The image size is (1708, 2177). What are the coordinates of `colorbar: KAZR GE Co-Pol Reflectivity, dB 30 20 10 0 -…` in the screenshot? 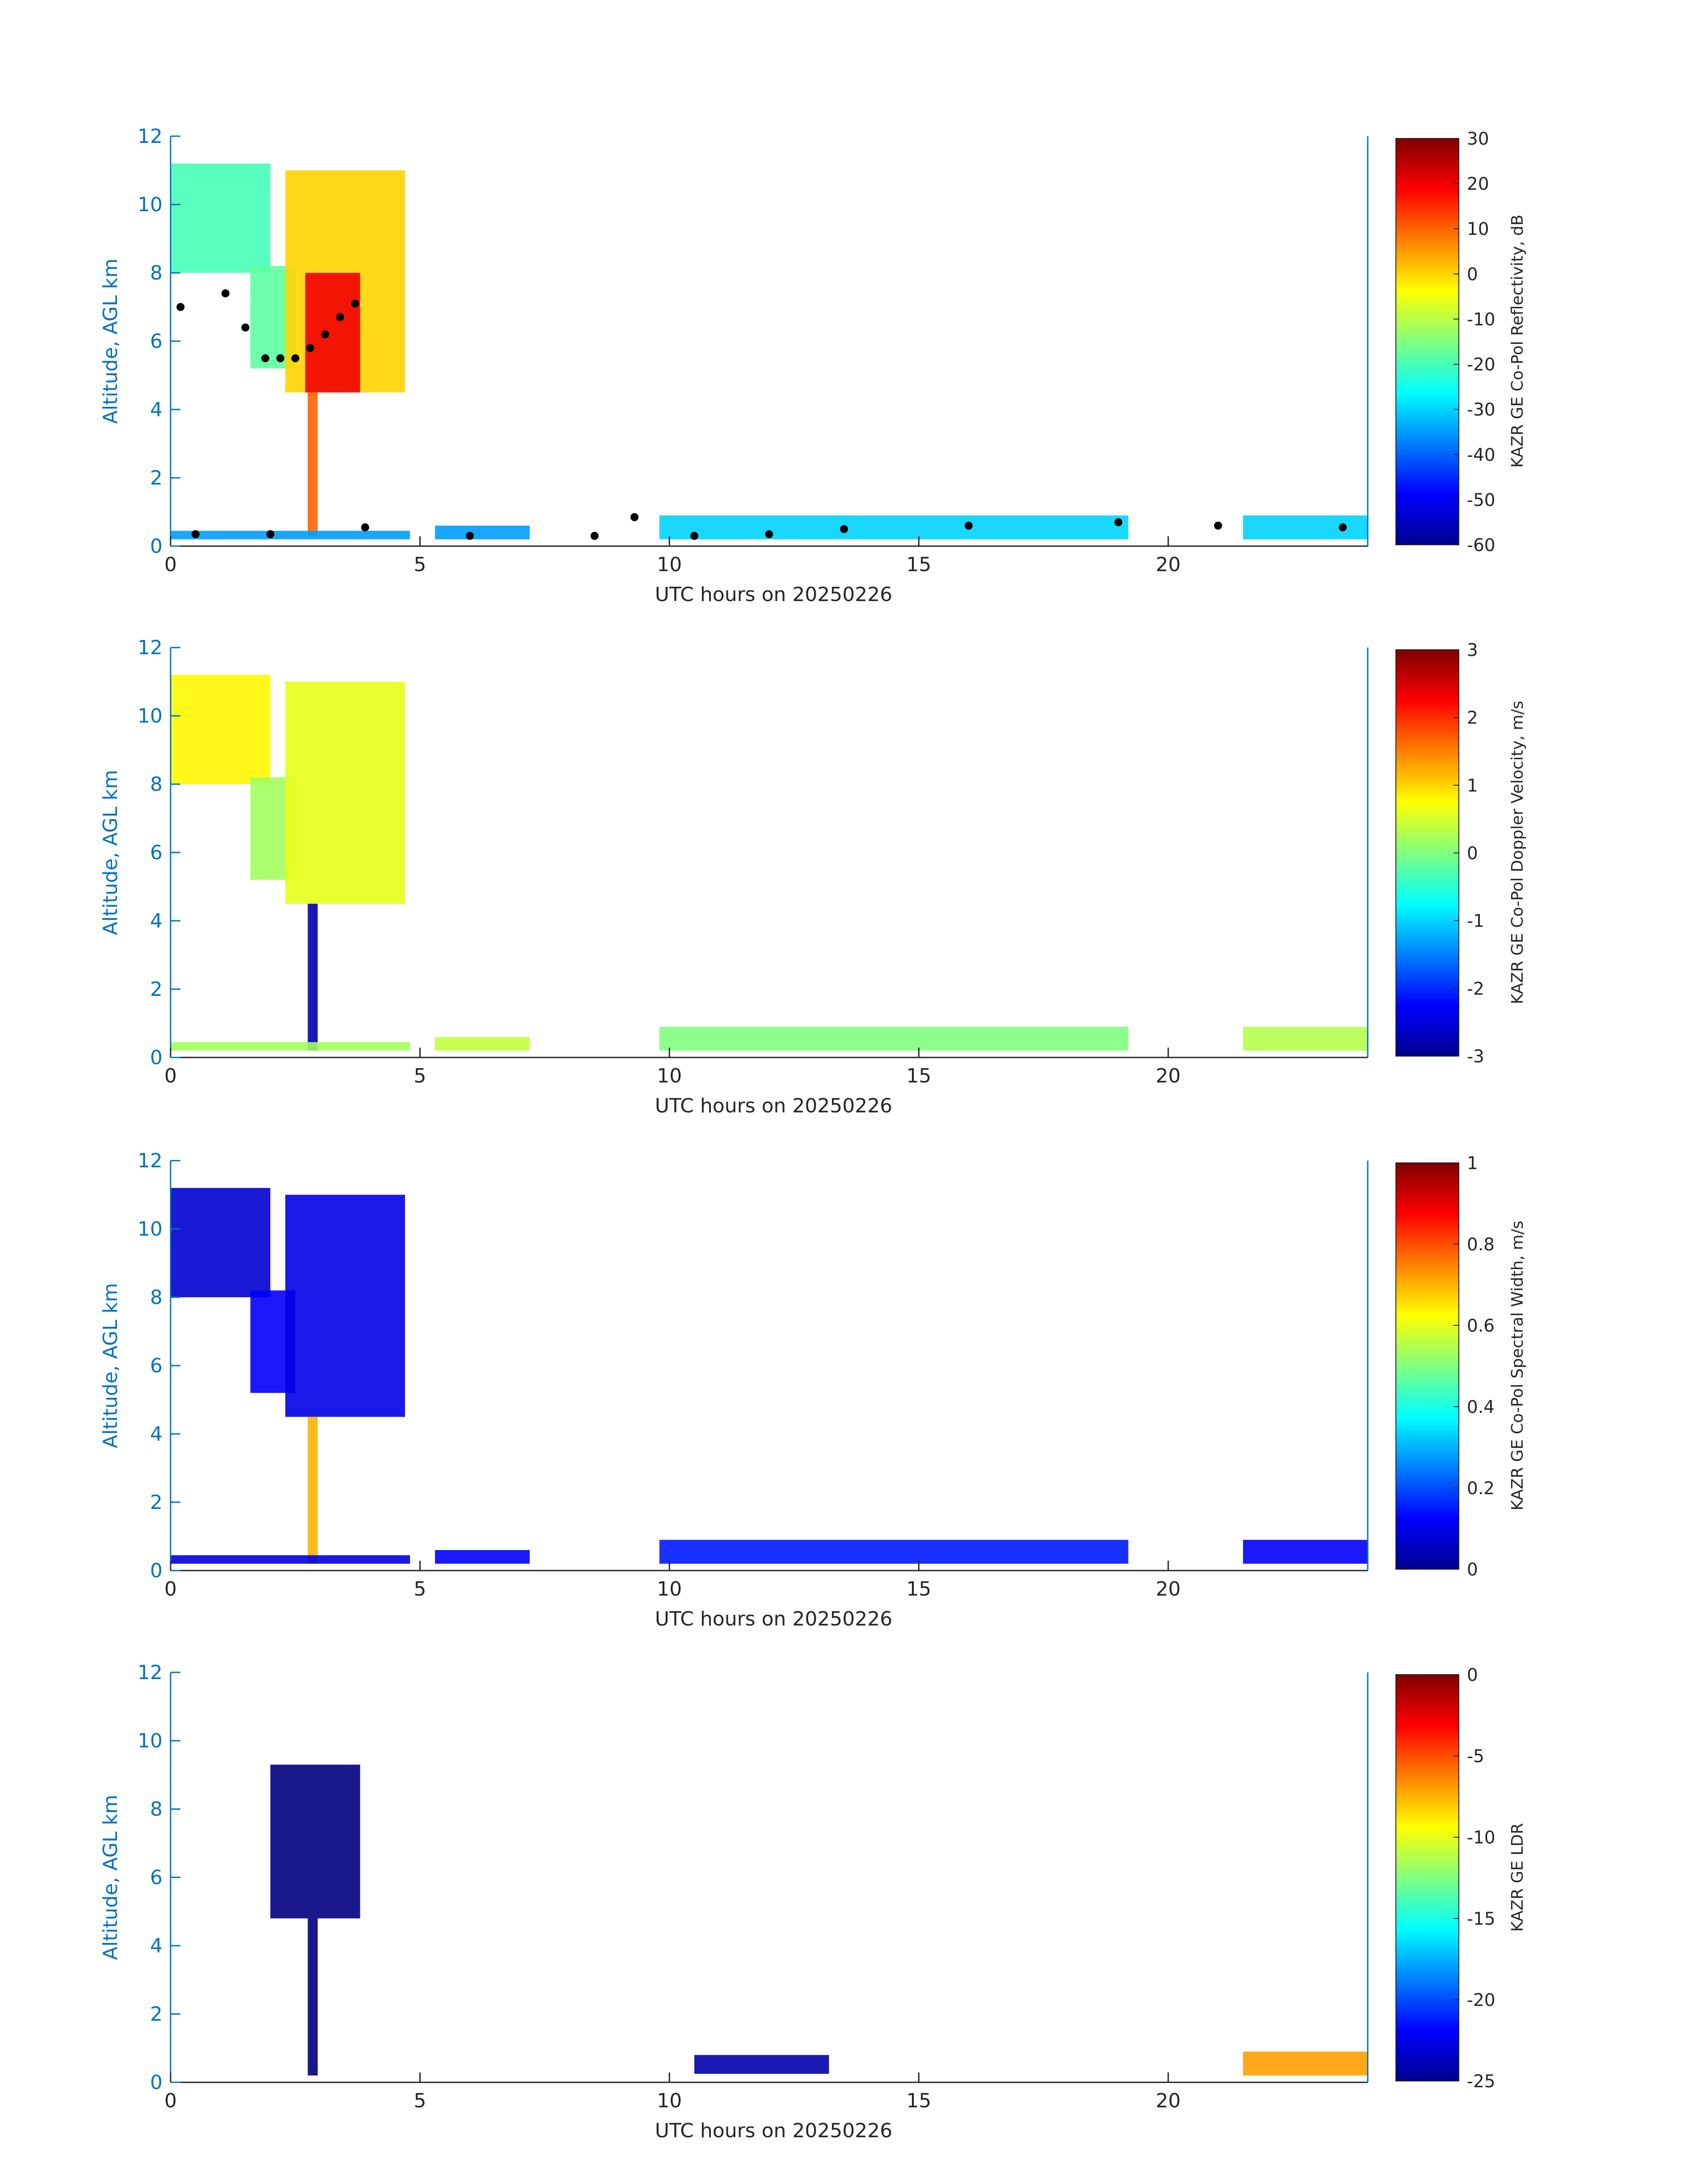 It's located at (1461, 342).